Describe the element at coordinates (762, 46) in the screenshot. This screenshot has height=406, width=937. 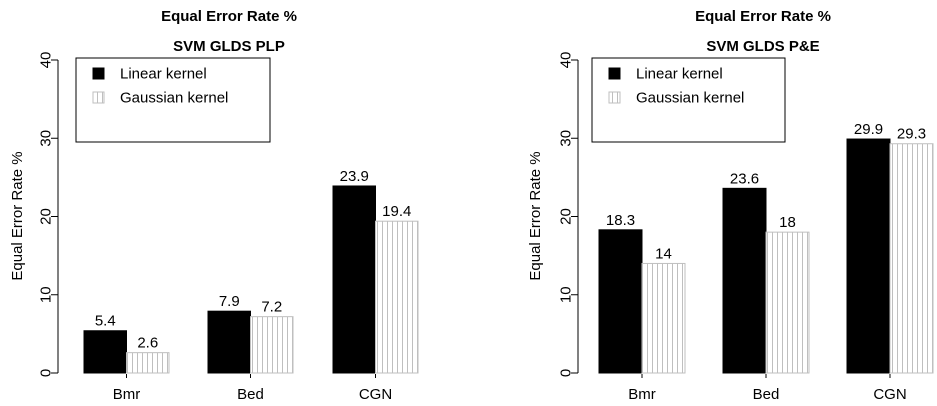
I see `chart-subtitle: SVM GLDS P&E` at that location.